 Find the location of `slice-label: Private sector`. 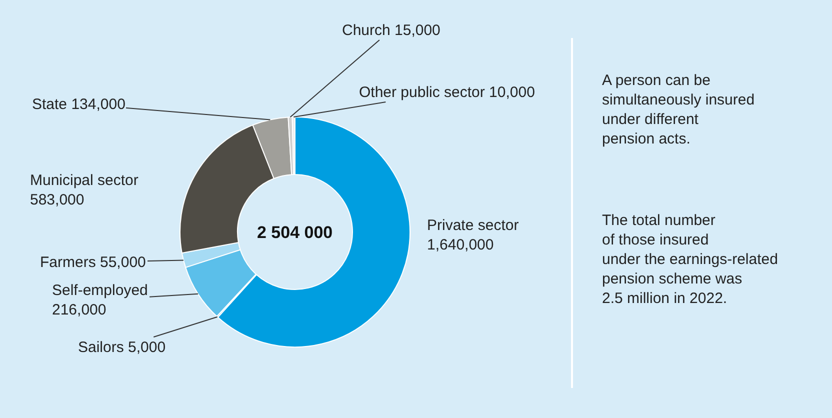

slice-label: Private sector is located at coordinates (473, 225).